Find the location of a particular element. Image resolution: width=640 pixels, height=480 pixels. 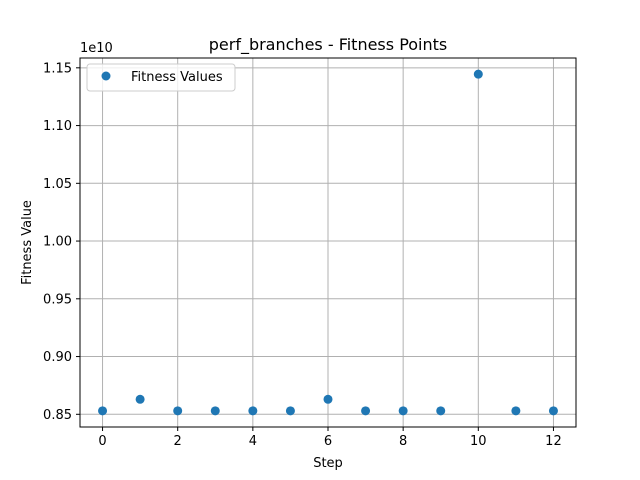

x-tick-label: 2 is located at coordinates (178, 441).